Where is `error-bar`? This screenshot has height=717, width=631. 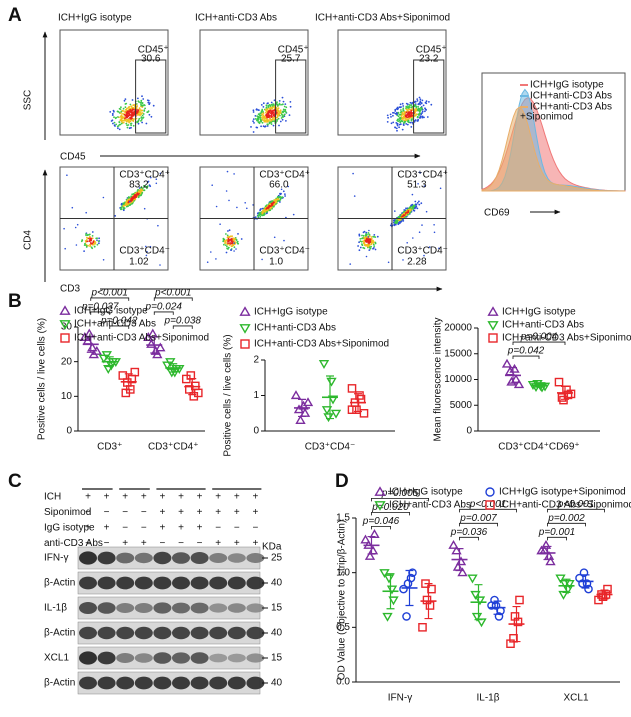 error-bar is located at coordinates (109, 362).